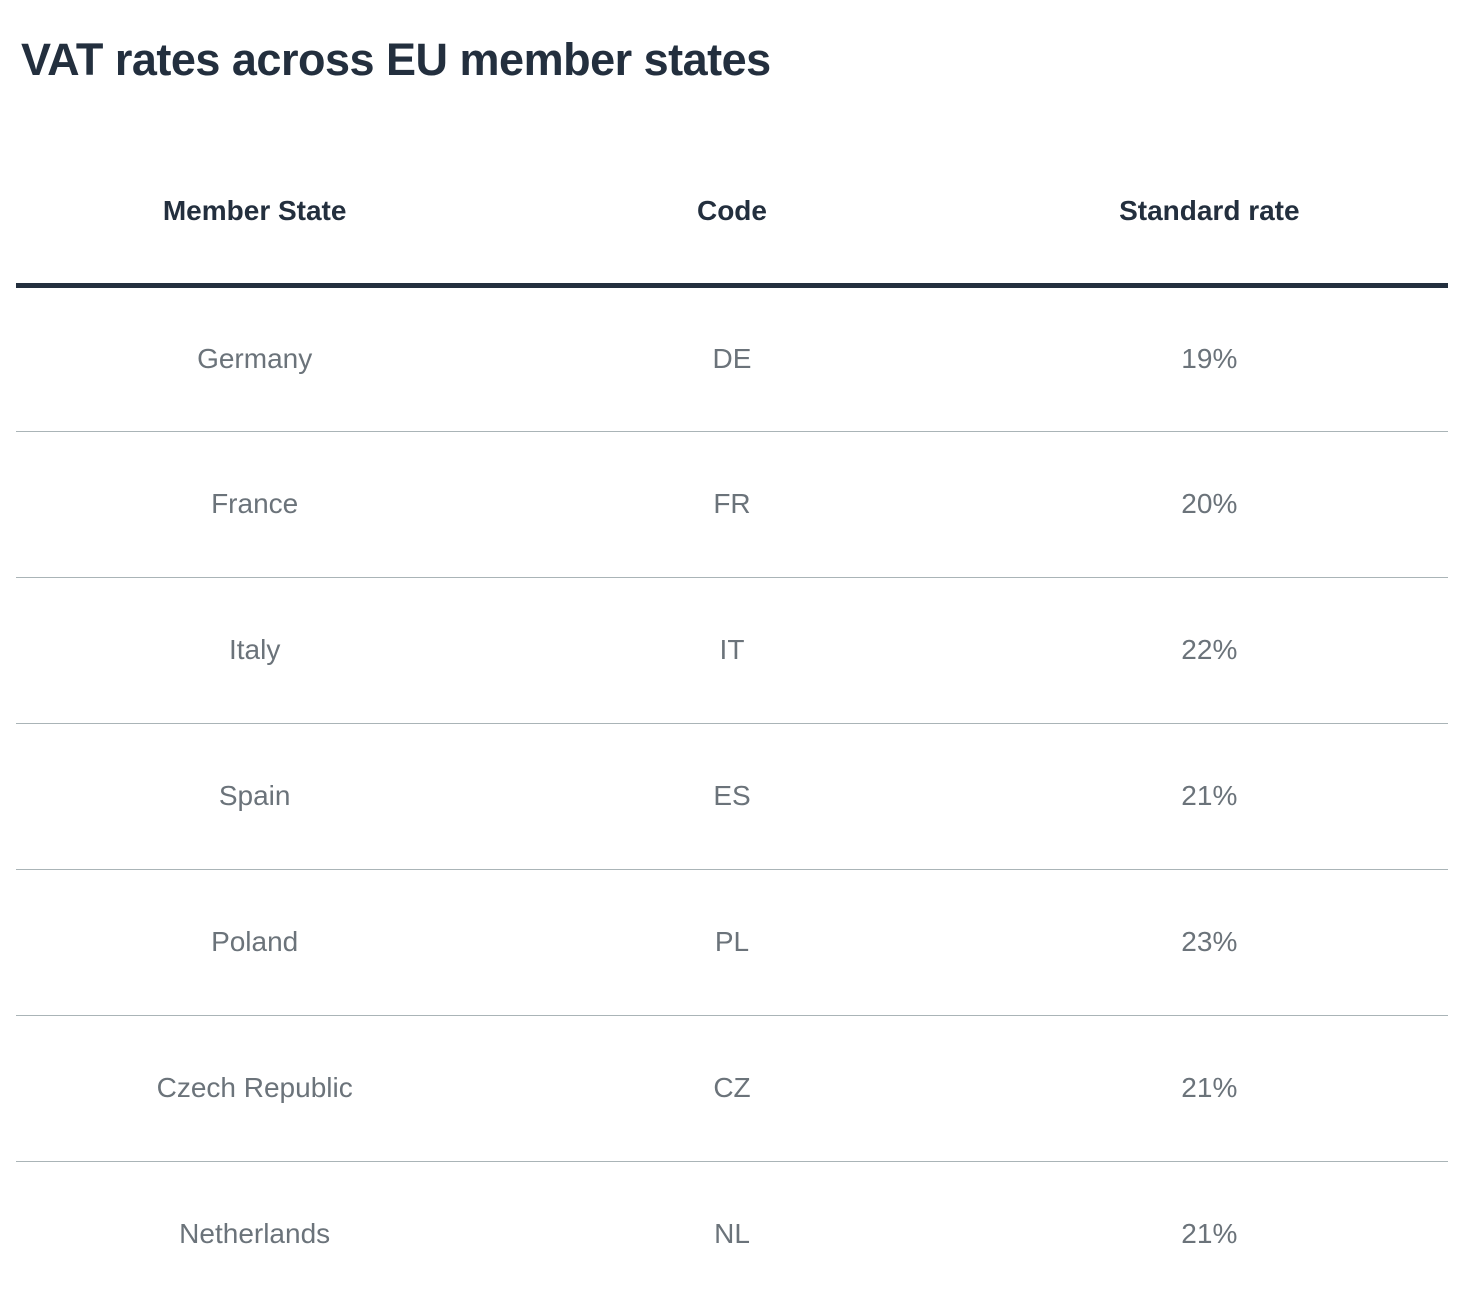 The height and width of the screenshot is (1296, 1468). I want to click on column-header-code: Code, so click(732, 213).